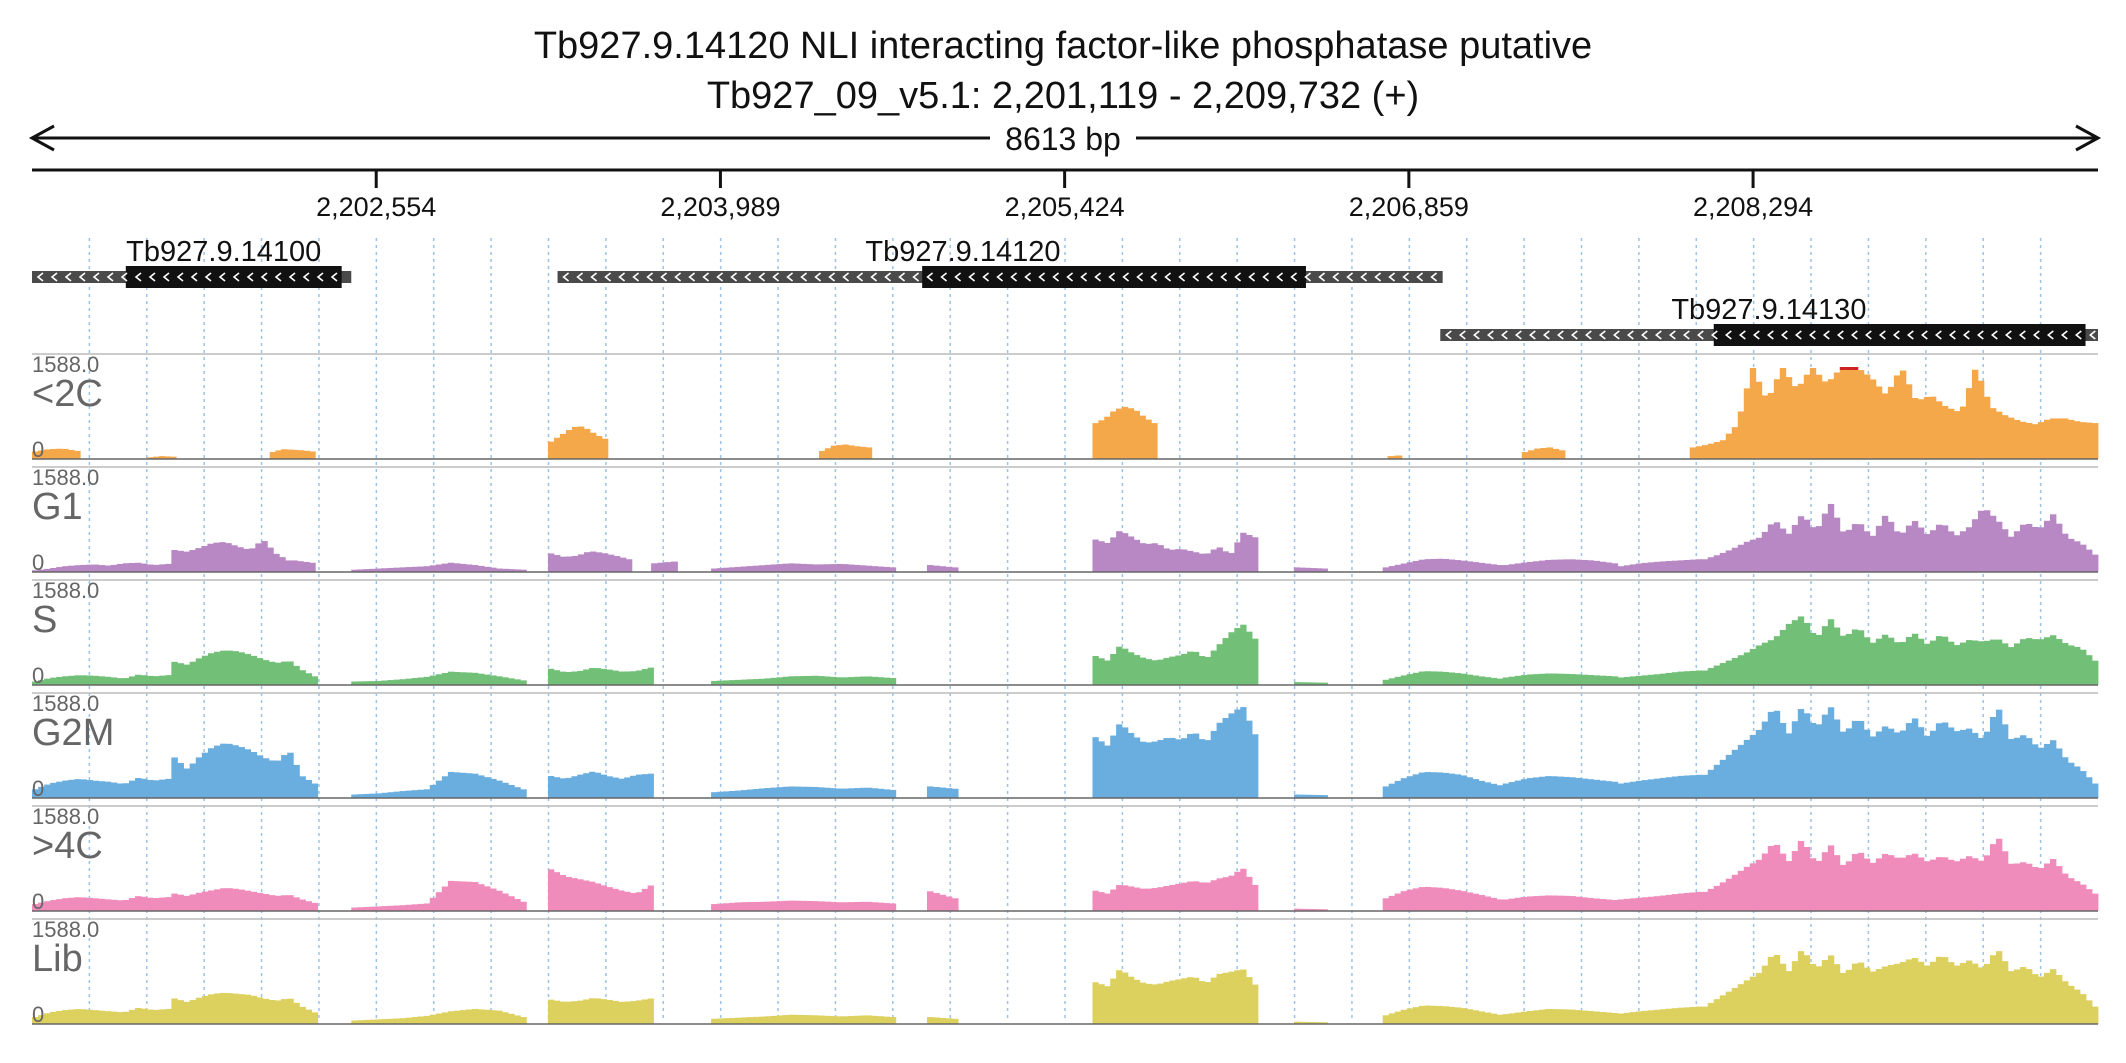 Image resolution: width=2126 pixels, height=1063 pixels. What do you see at coordinates (223, 252) in the screenshot?
I see `gene-label: Tb927.9.14100` at bounding box center [223, 252].